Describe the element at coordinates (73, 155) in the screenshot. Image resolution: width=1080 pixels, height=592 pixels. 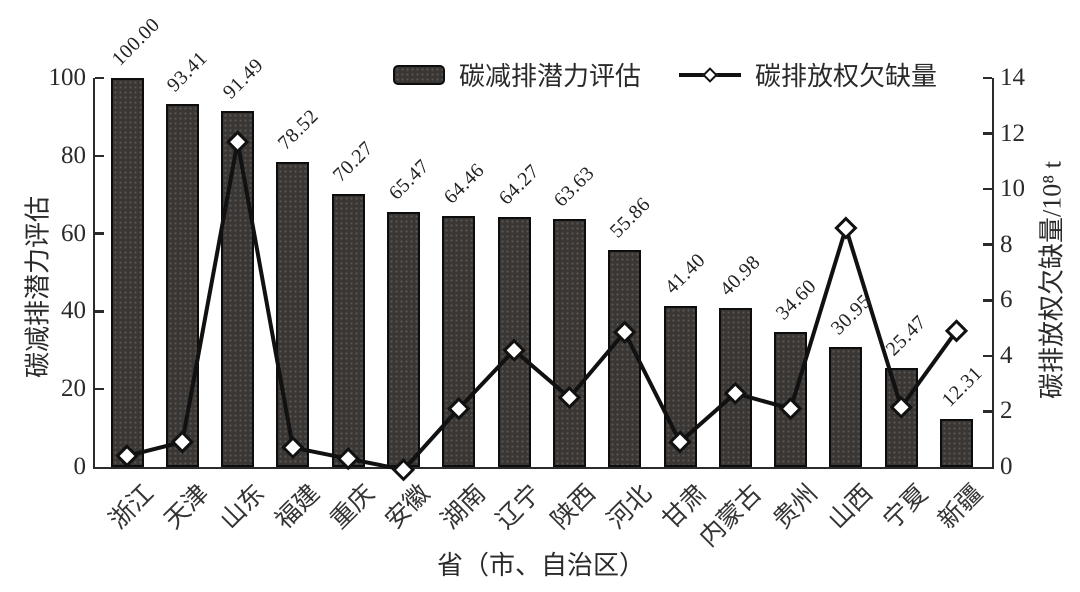
I see `left-axis-tick-label-80: 80` at that location.